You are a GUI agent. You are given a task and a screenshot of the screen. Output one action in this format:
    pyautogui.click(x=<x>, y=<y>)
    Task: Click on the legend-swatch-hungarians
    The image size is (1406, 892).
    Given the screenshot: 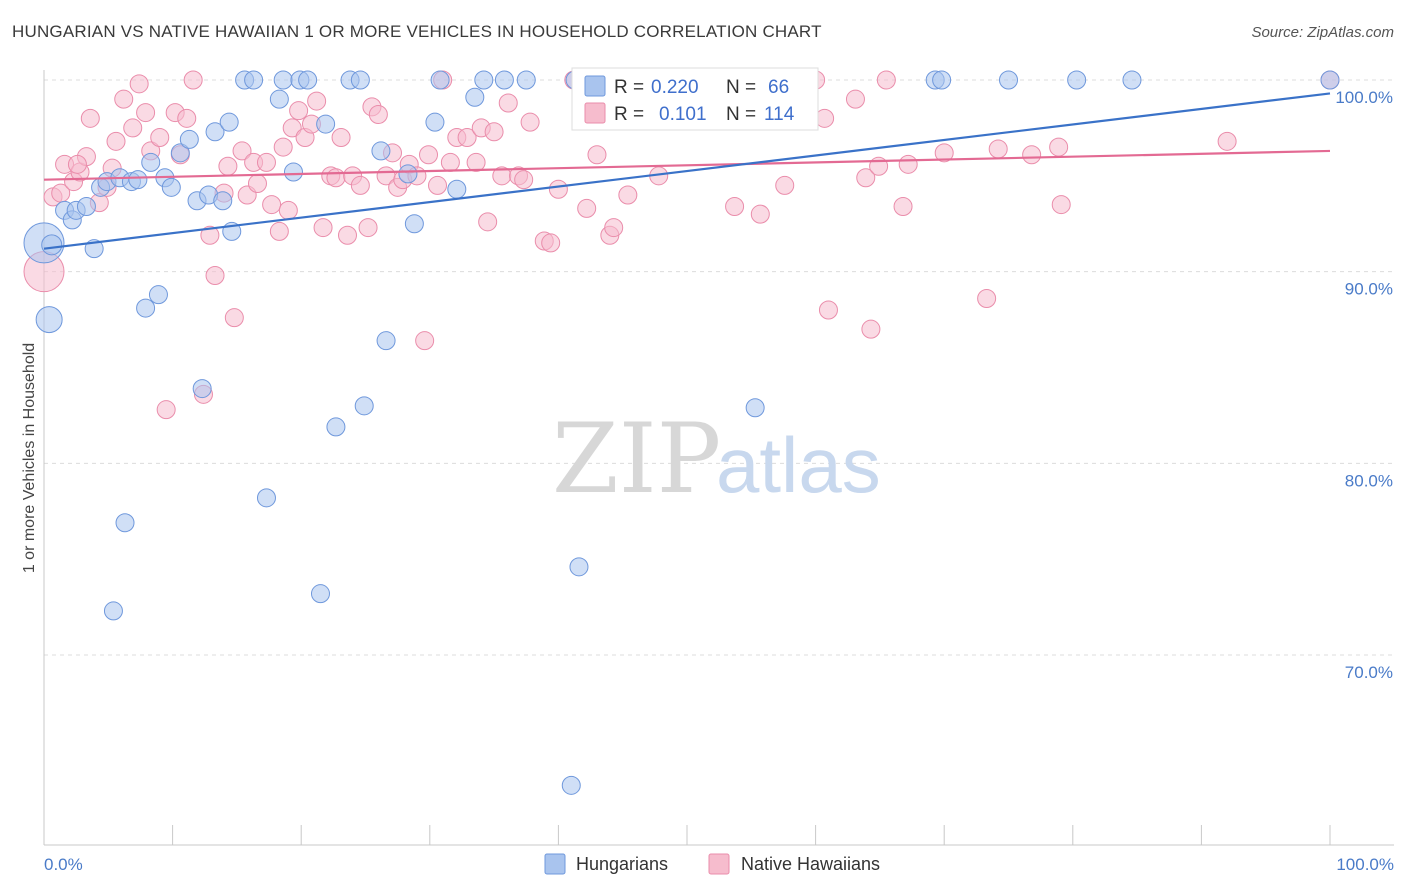 What is the action you would take?
    pyautogui.click(x=595, y=86)
    